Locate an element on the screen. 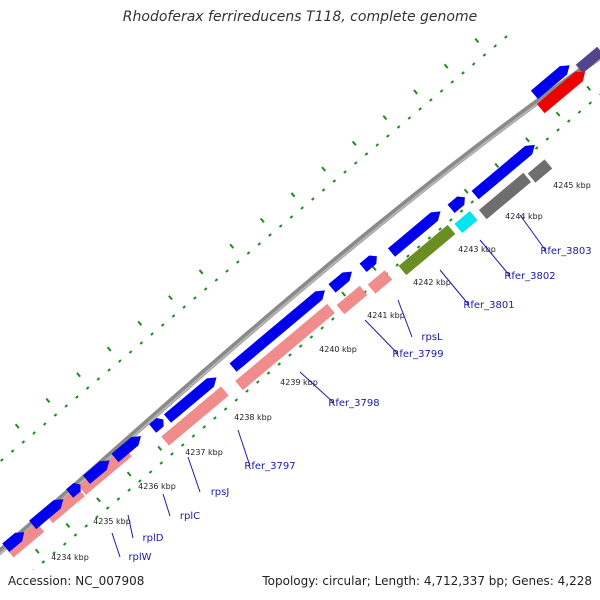 This screenshot has height=600, width=600. gene-label: rpsJ is located at coordinates (220, 492).